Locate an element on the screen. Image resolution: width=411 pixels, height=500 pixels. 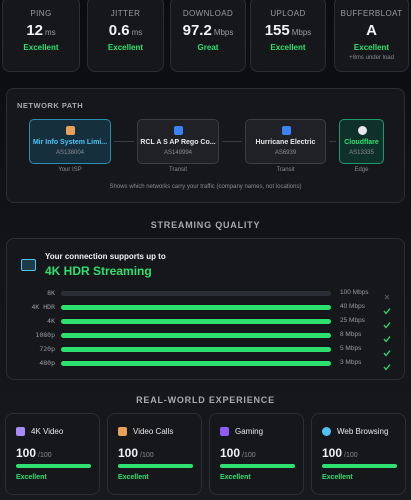
experience-card: Gaming 100100 Excellent is located at coordinates (256, 454).